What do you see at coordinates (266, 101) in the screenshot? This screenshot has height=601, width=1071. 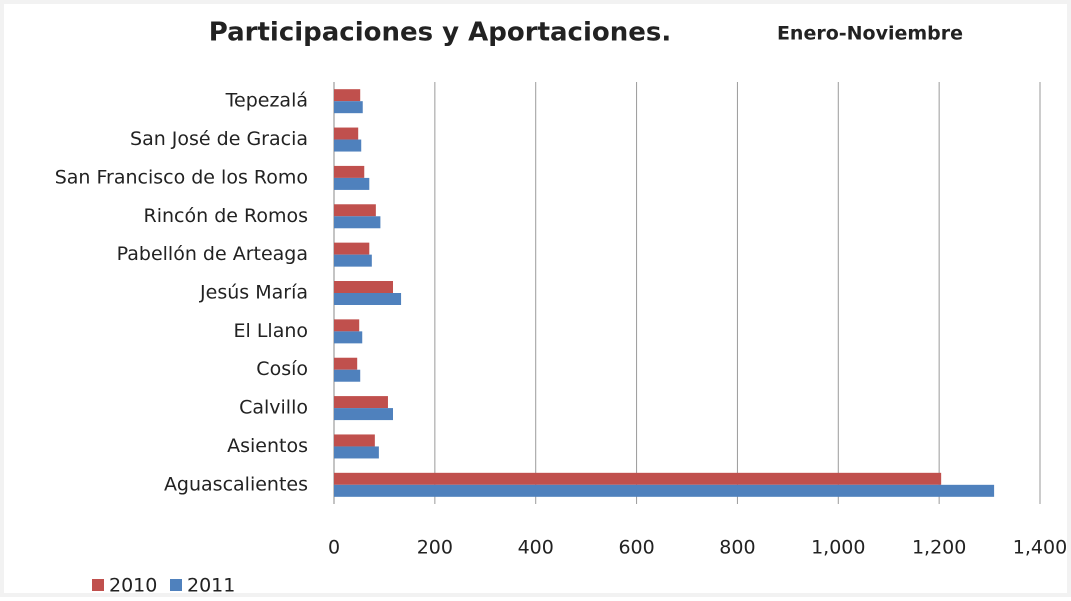 I see `y-tick-label: Tepezalá` at bounding box center [266, 101].